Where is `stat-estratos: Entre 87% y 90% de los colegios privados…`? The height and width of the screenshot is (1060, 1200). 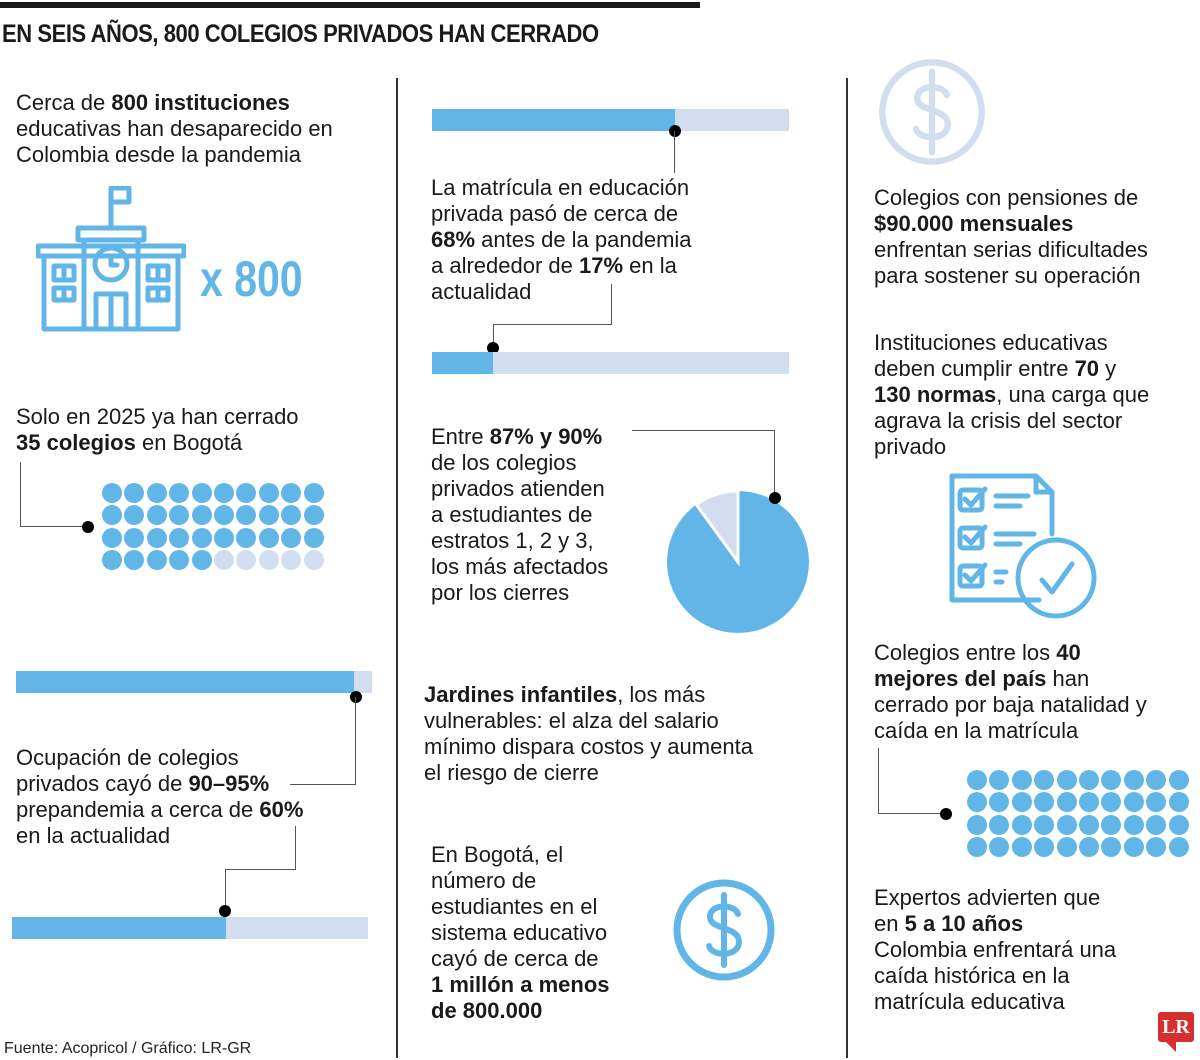 stat-estratos: Entre 87% y 90% de los colegios privados… is located at coordinates (520, 514).